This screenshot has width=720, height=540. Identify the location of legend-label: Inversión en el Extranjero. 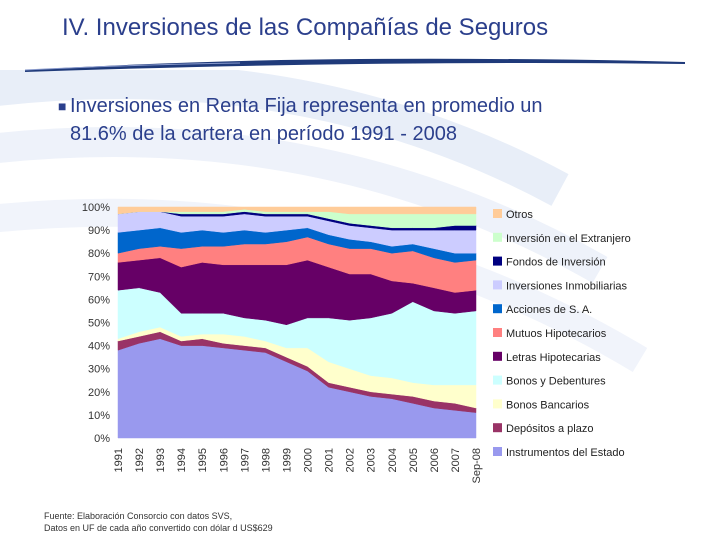
(568, 239).